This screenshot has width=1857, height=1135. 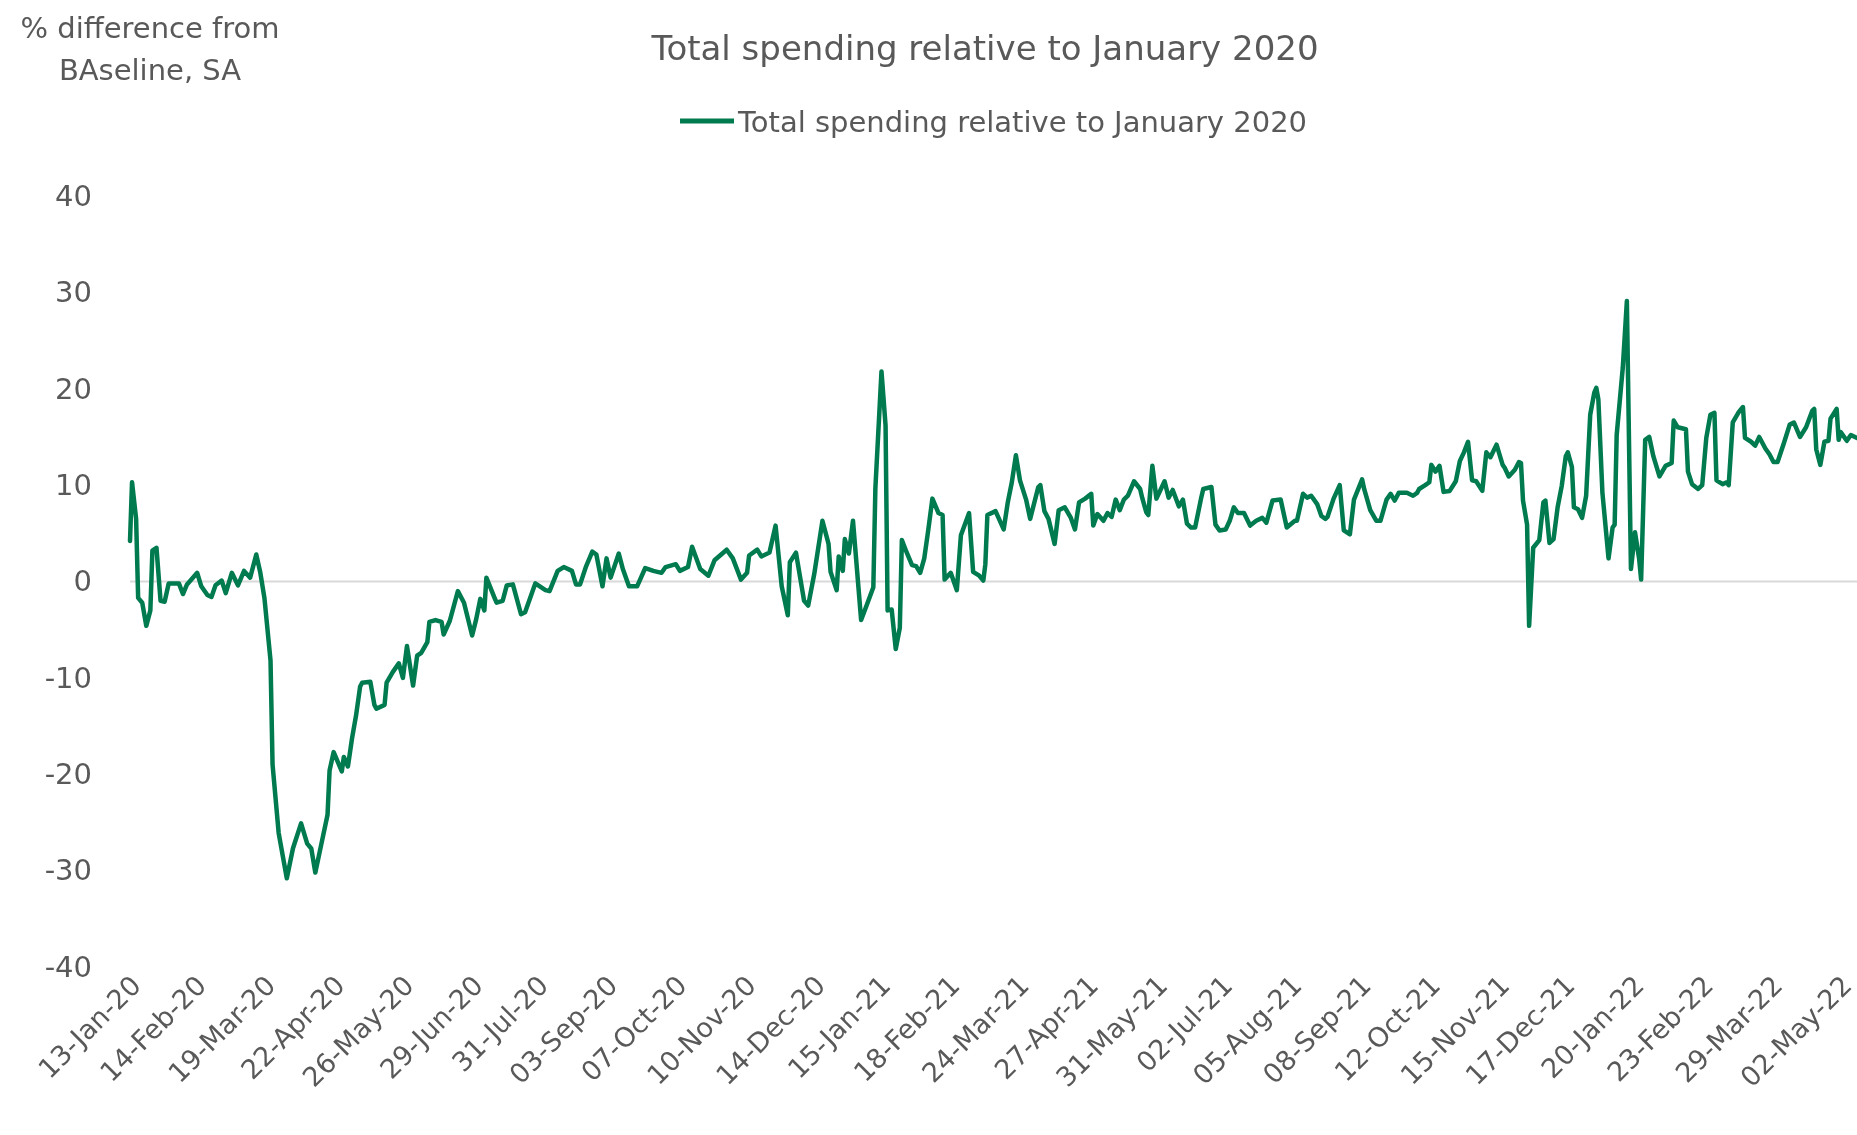 What do you see at coordinates (984, 48) in the screenshot?
I see `chart-title: Total spending relative to January 2020` at bounding box center [984, 48].